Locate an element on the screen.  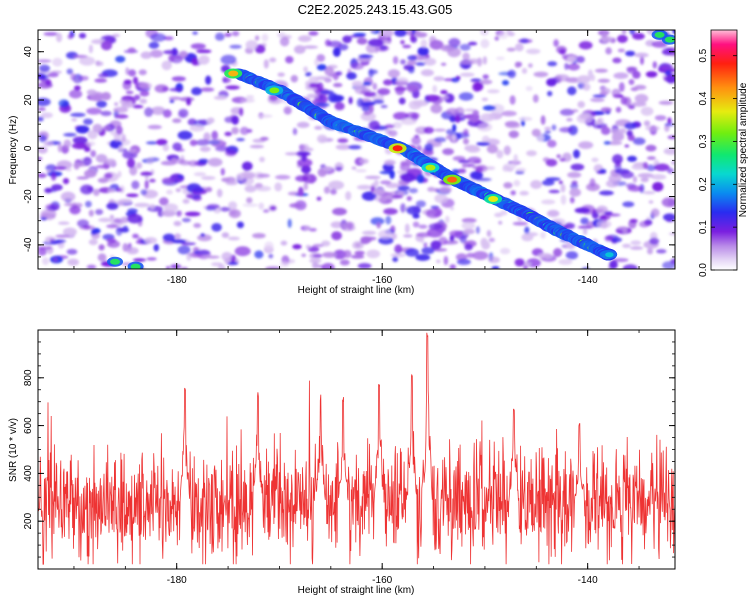
snr-x-tick-label: -160 is located at coordinates (382, 580).